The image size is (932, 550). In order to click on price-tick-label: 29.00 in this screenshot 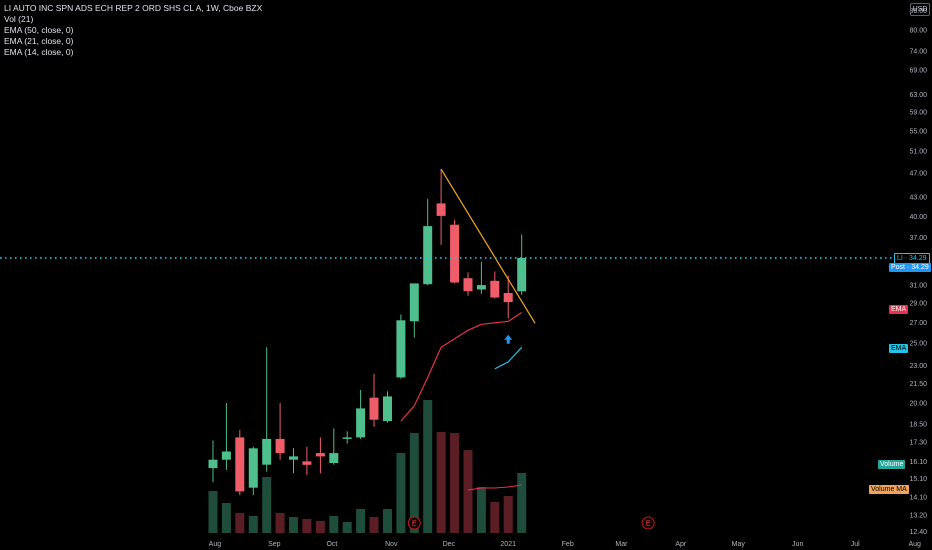, I will do `click(918, 304)`.